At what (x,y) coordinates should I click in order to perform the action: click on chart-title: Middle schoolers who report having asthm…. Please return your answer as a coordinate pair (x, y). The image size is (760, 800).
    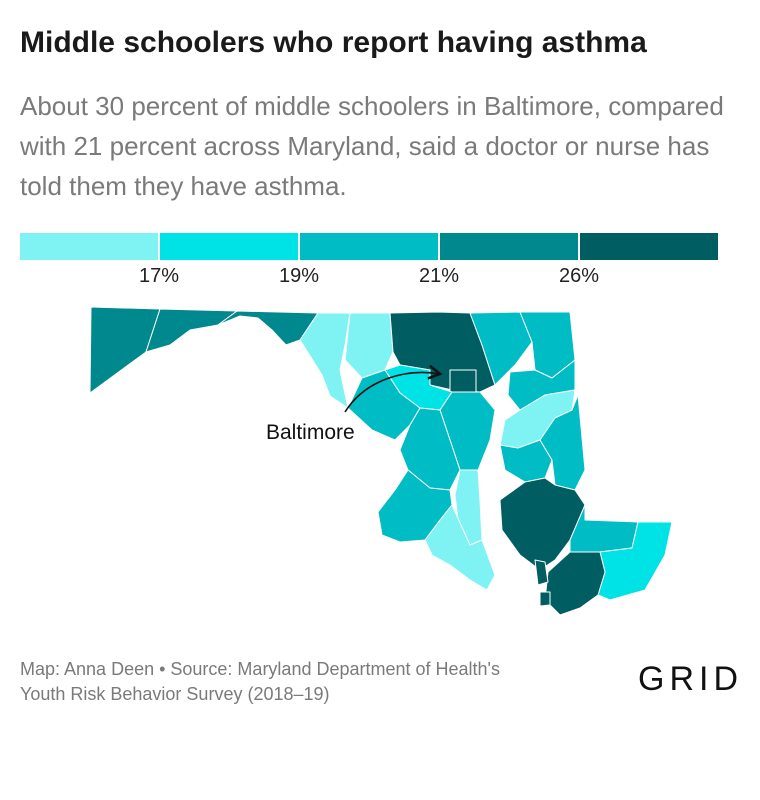
    Looking at the image, I should click on (333, 42).